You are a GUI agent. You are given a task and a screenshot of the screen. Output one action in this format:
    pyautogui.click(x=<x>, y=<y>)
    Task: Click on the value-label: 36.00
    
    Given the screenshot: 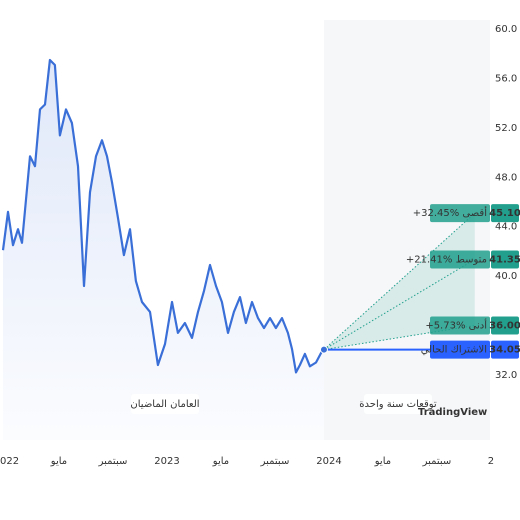 What is the action you would take?
    pyautogui.click(x=504, y=326)
    